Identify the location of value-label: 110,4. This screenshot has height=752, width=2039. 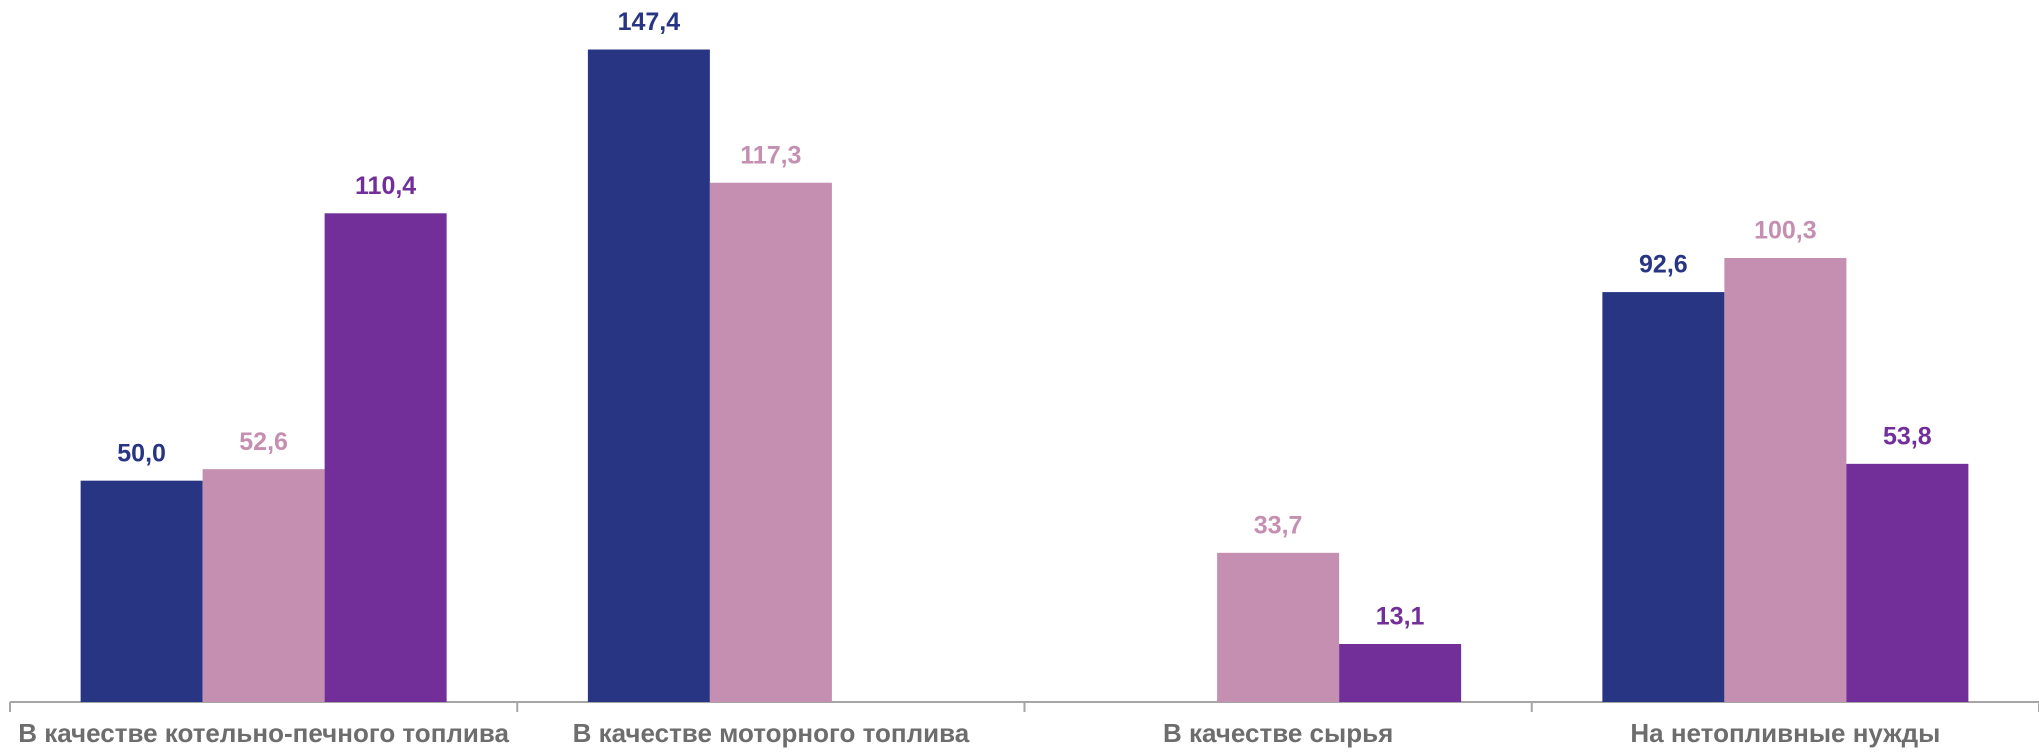
(385, 186).